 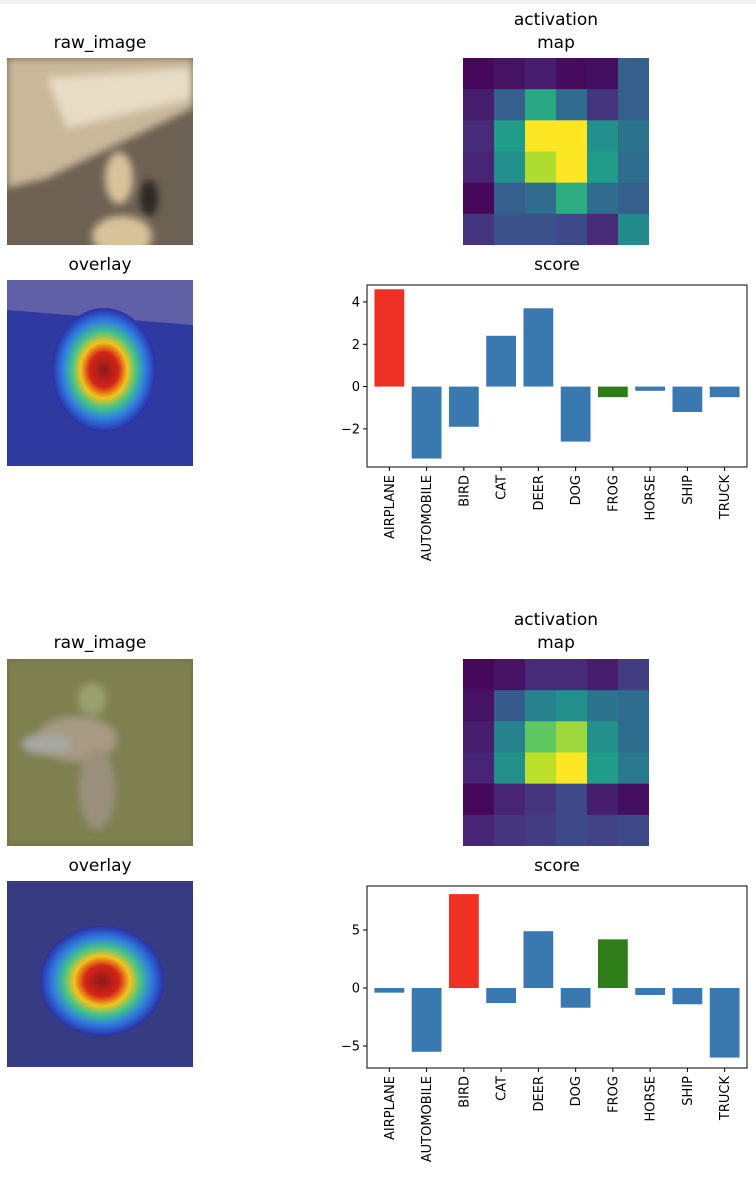 What do you see at coordinates (378, 2) in the screenshot?
I see `top-border` at bounding box center [378, 2].